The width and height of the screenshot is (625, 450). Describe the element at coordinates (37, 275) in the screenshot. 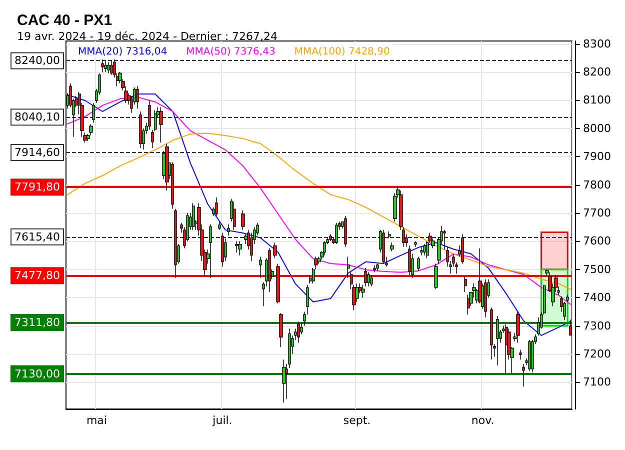

I see `ref-line-label: 7477,80` at that location.